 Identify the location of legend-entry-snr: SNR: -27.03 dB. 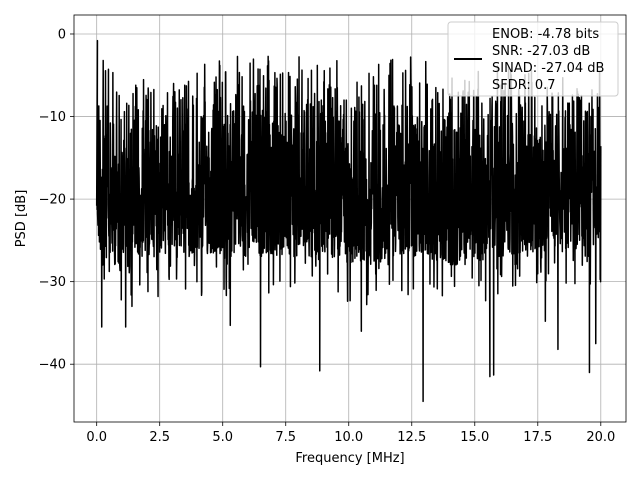
(541, 51).